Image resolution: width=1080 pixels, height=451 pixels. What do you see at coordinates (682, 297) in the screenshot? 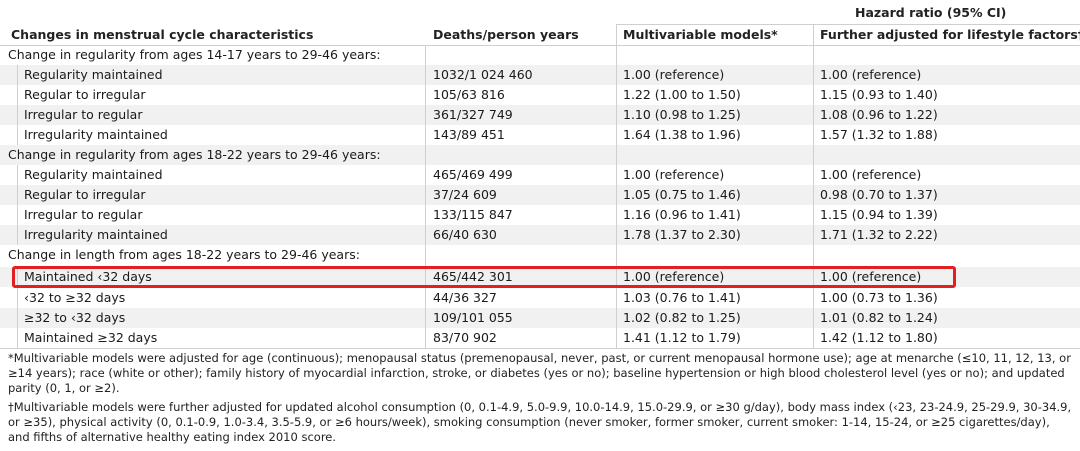
I see `multivariable-value: 1.03 (0.76 to 1.41)` at bounding box center [682, 297].